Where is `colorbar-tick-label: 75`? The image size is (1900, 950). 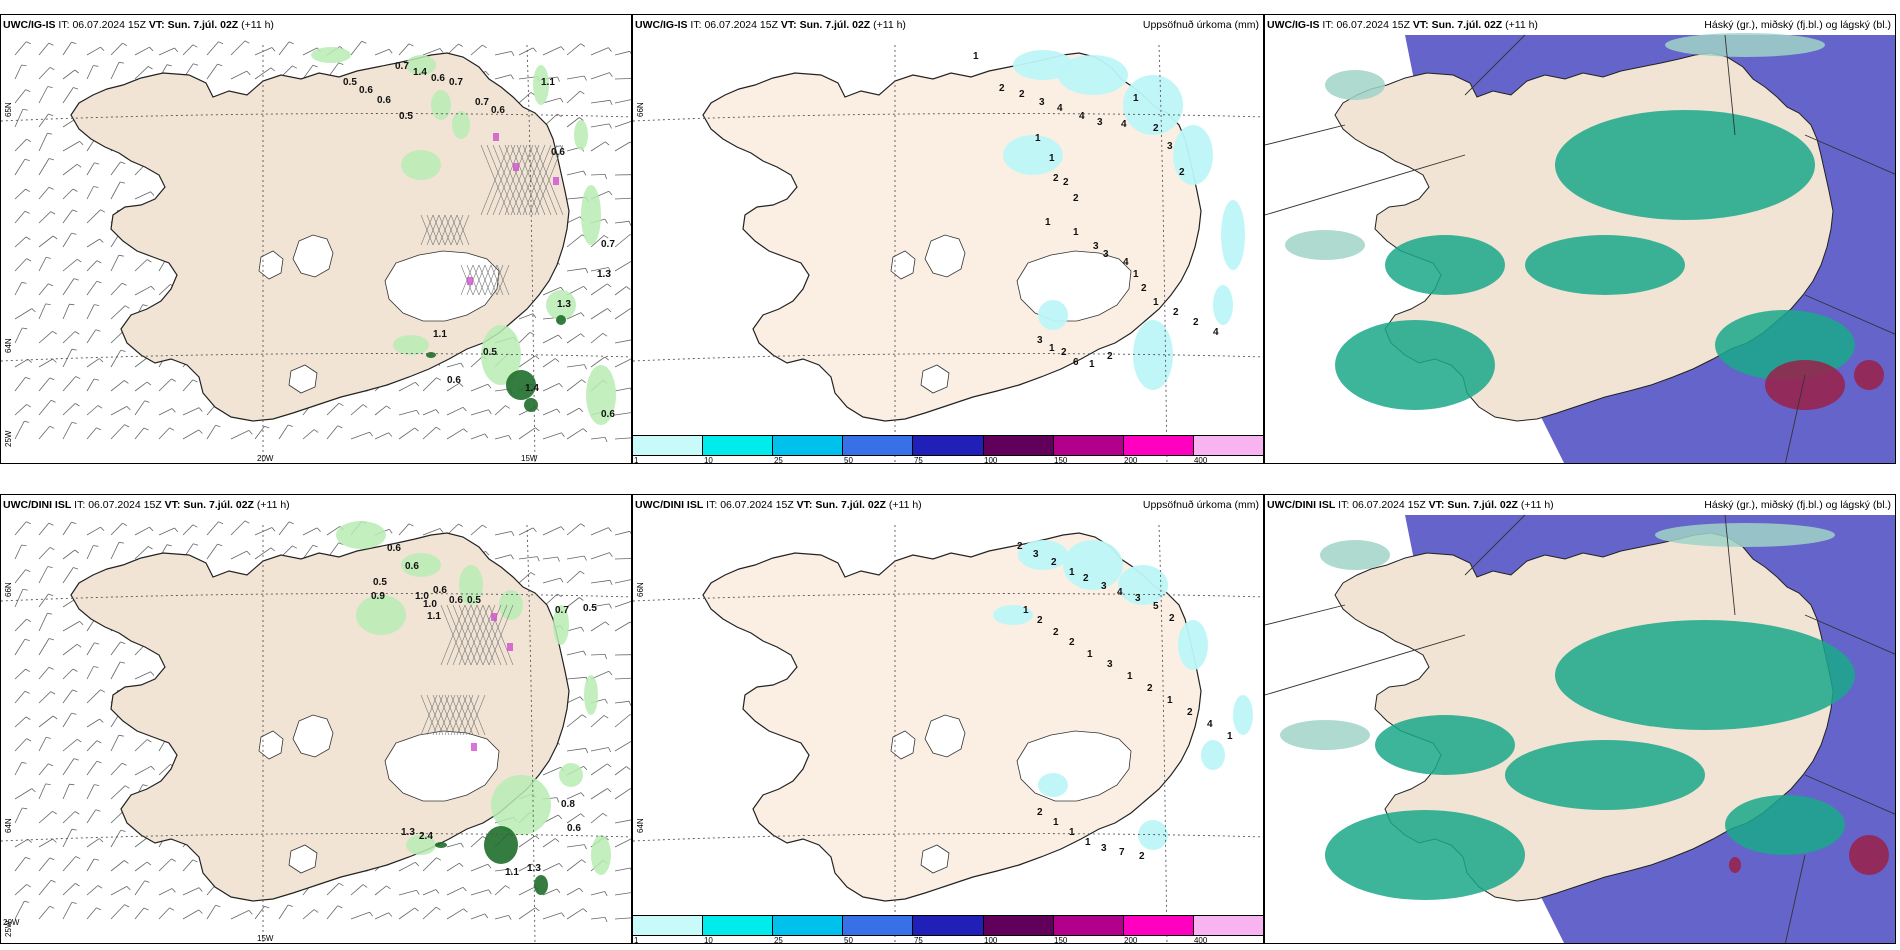
colorbar-tick-label: 75 is located at coordinates (918, 460).